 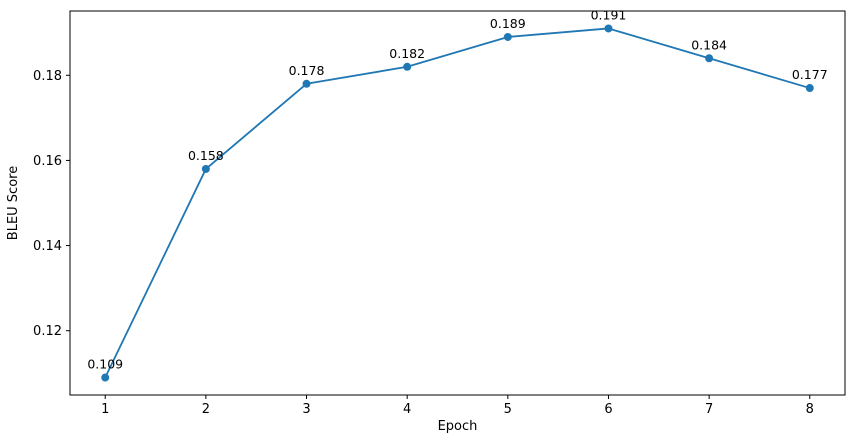 What do you see at coordinates (47, 161) in the screenshot?
I see `y-tick-label: 0.16` at bounding box center [47, 161].